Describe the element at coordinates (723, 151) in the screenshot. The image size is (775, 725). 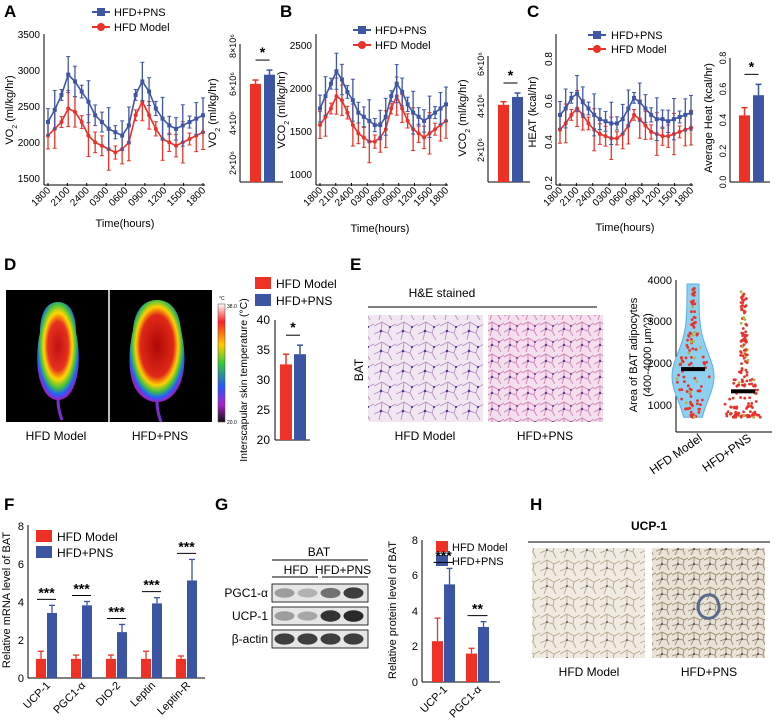
I see `c-bar-ytick: 0.2` at that location.